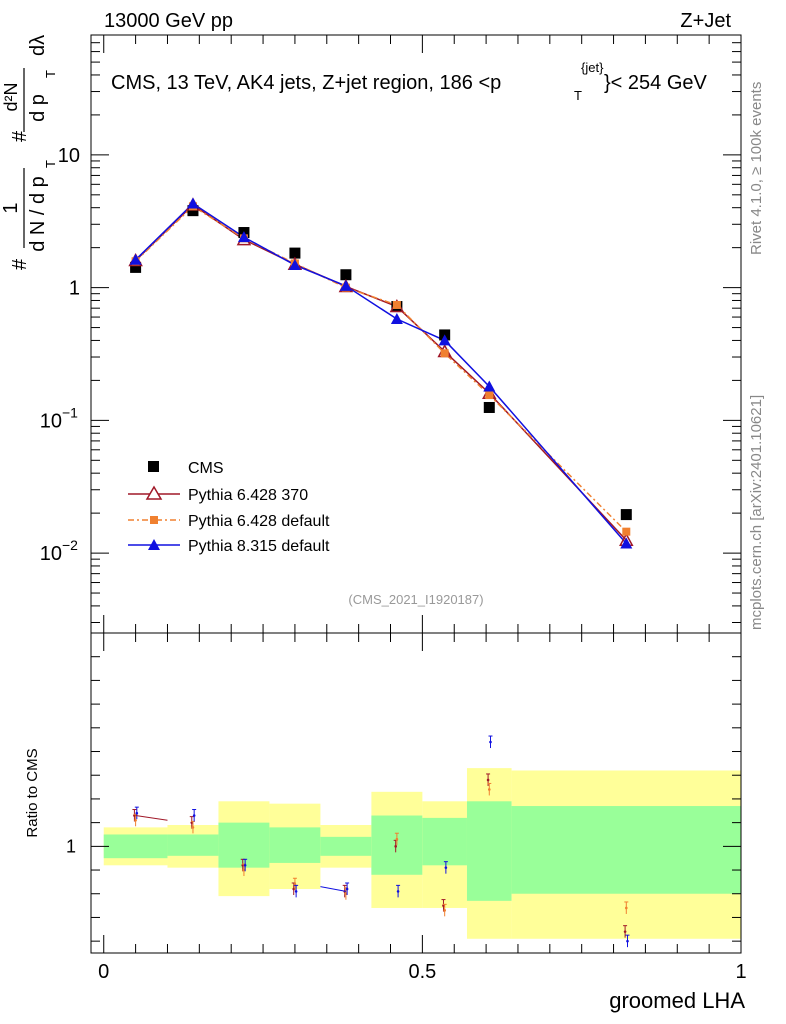 The image size is (786, 1024). I want to click on ylabel-hash1: #, so click(20, 264).